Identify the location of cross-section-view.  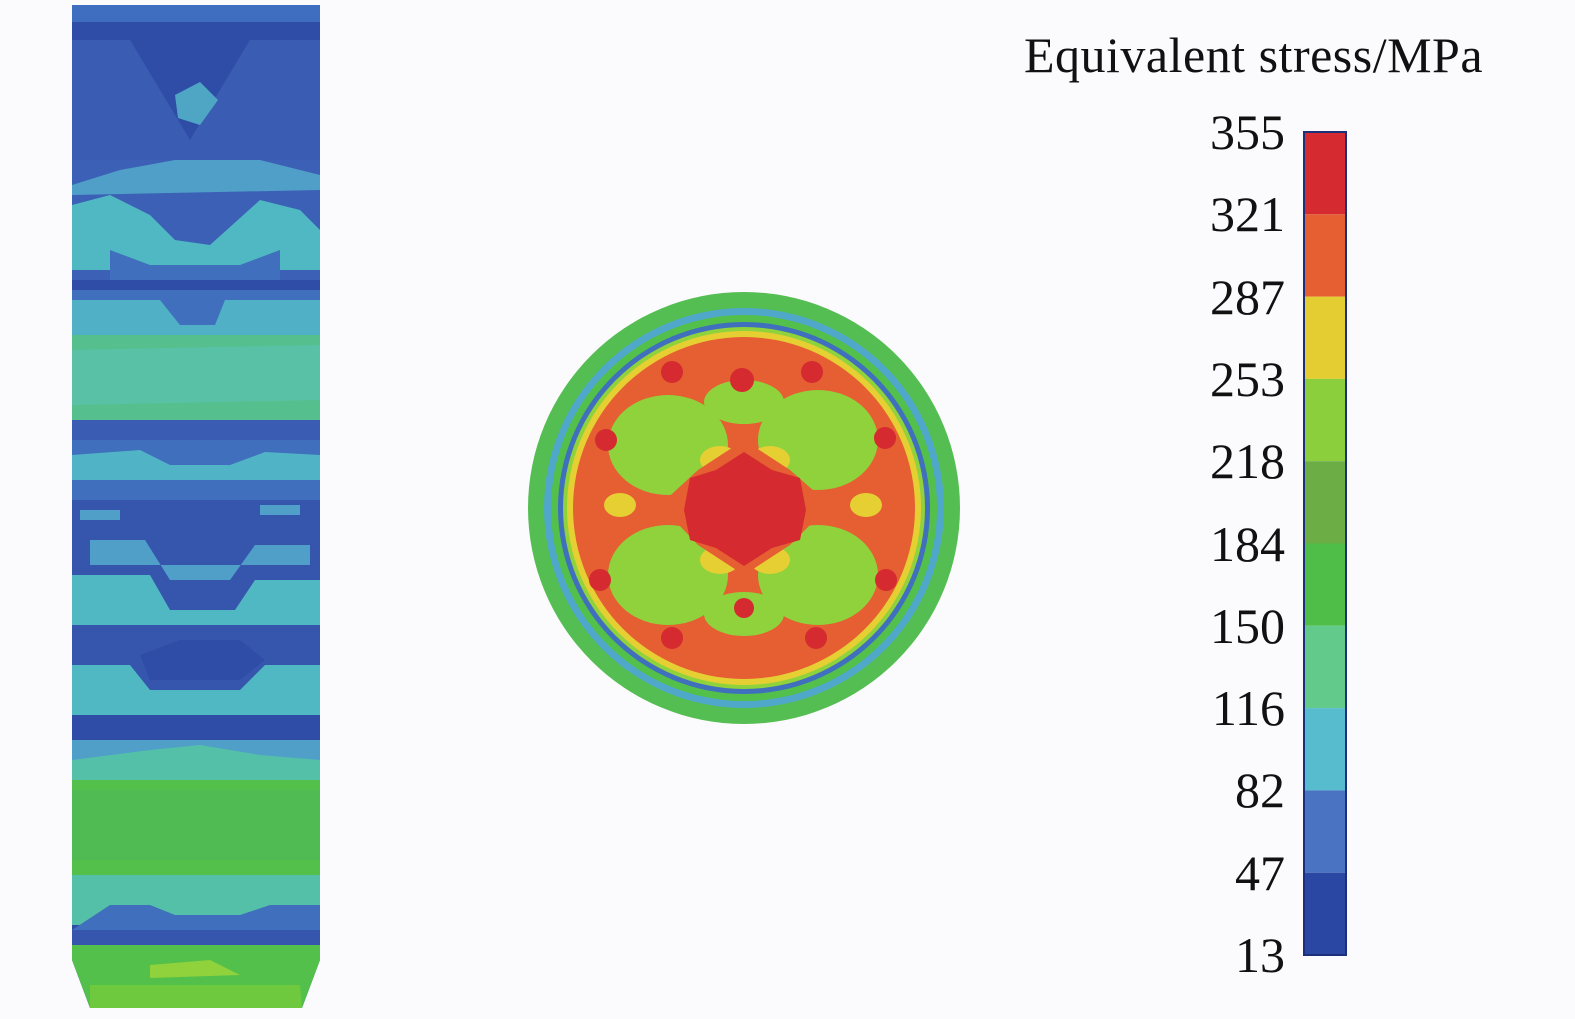
(744, 508).